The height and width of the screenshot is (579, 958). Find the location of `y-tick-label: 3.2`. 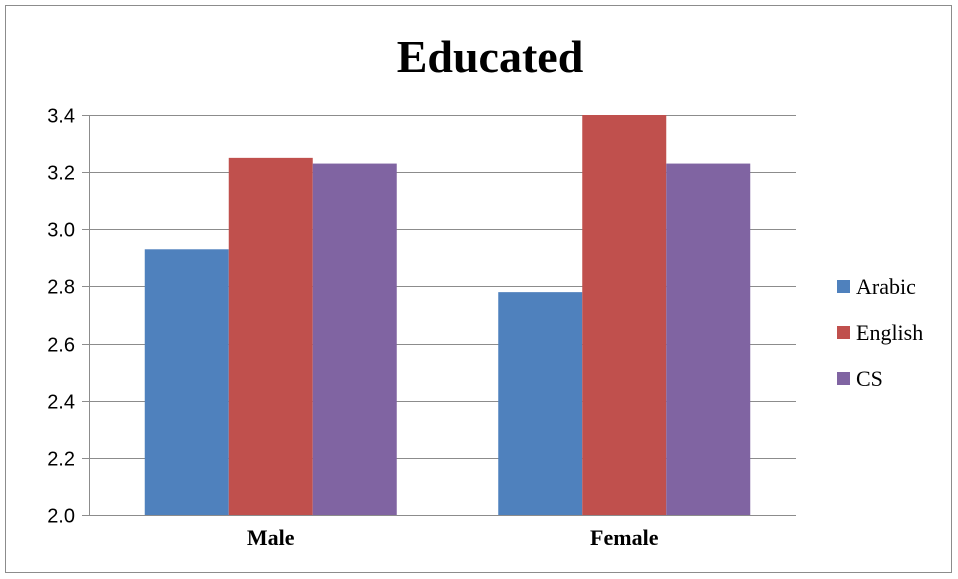

y-tick-label: 3.2 is located at coordinates (61, 174).